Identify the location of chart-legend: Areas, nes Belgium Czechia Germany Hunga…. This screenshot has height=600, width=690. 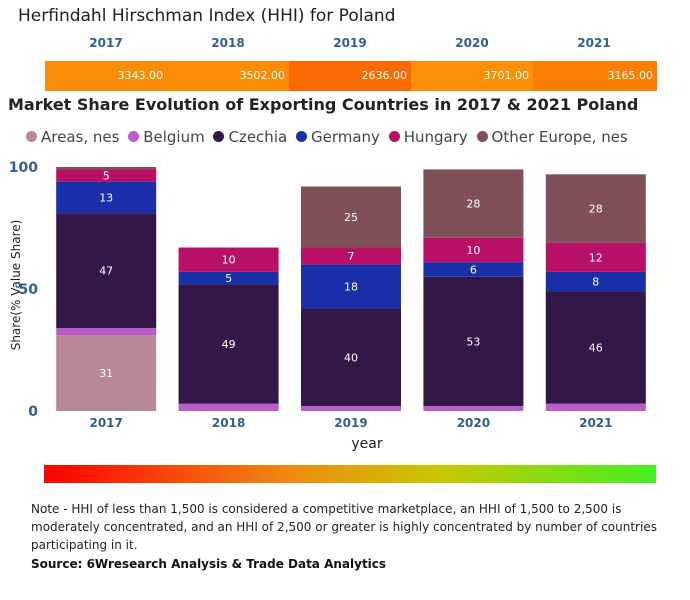
(329, 139).